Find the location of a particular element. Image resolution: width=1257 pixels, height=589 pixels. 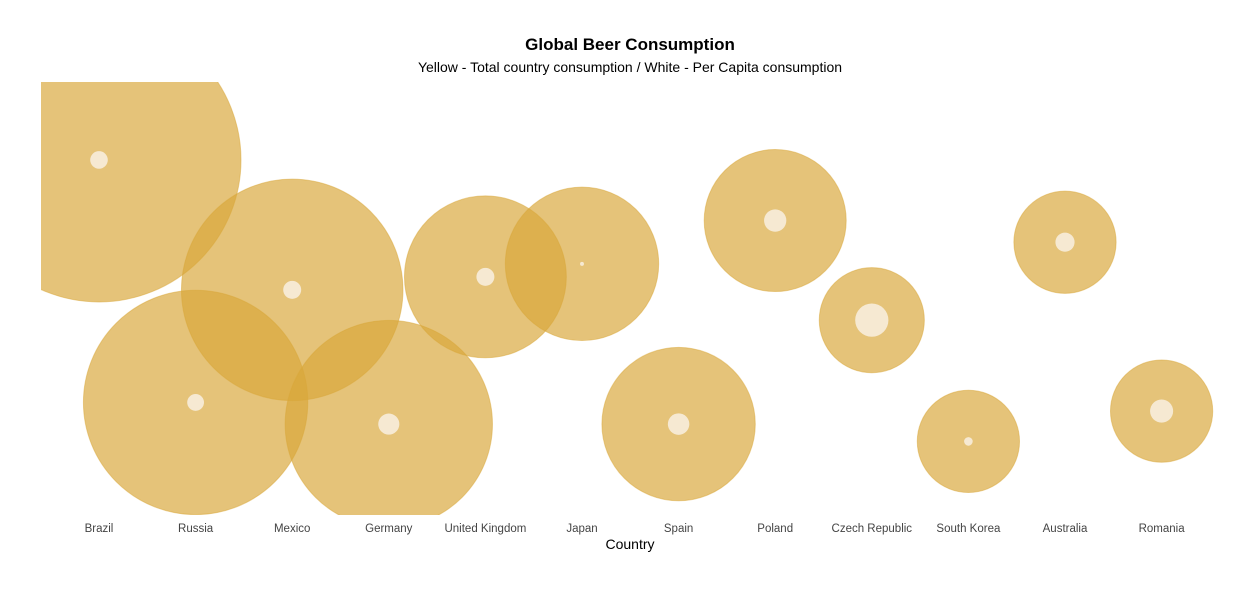

x-tick-label-poland: Poland is located at coordinates (775, 529).